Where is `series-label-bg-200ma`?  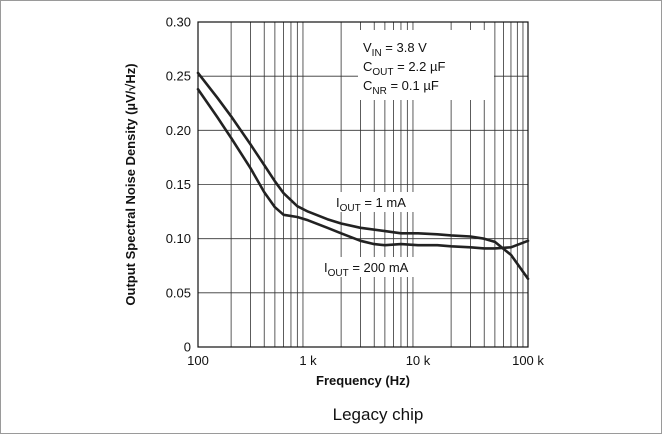
series-label-bg-200ma is located at coordinates (381, 267).